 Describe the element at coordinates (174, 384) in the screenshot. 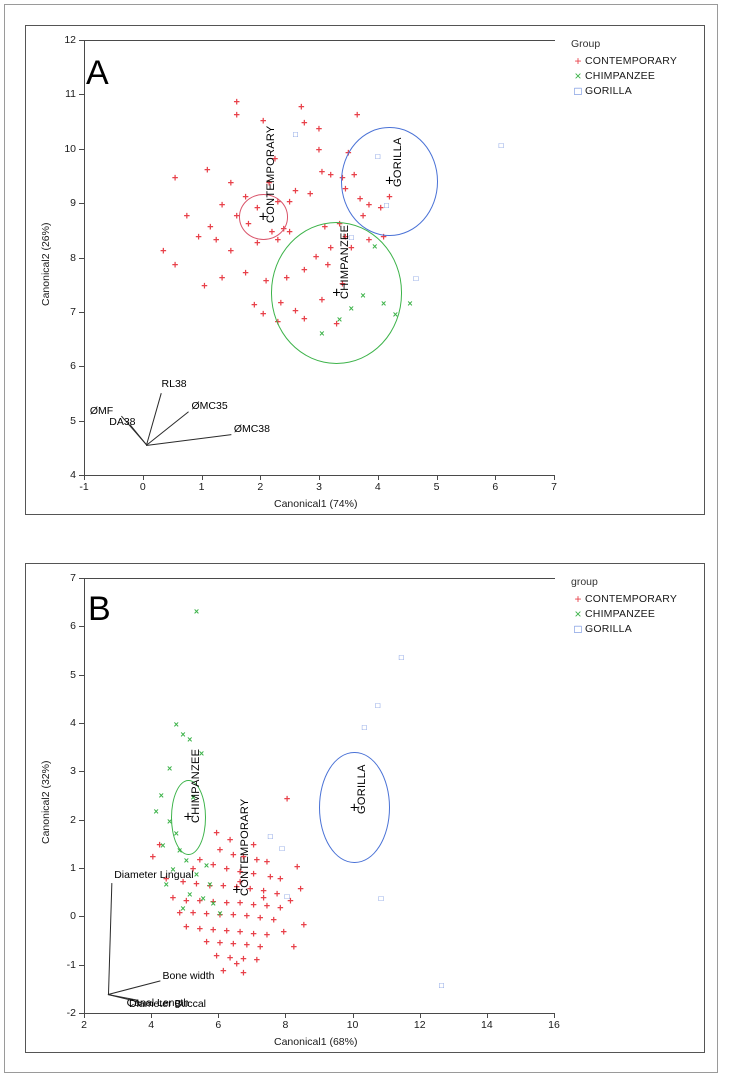

I see `loading-vector-label: RL38` at that location.